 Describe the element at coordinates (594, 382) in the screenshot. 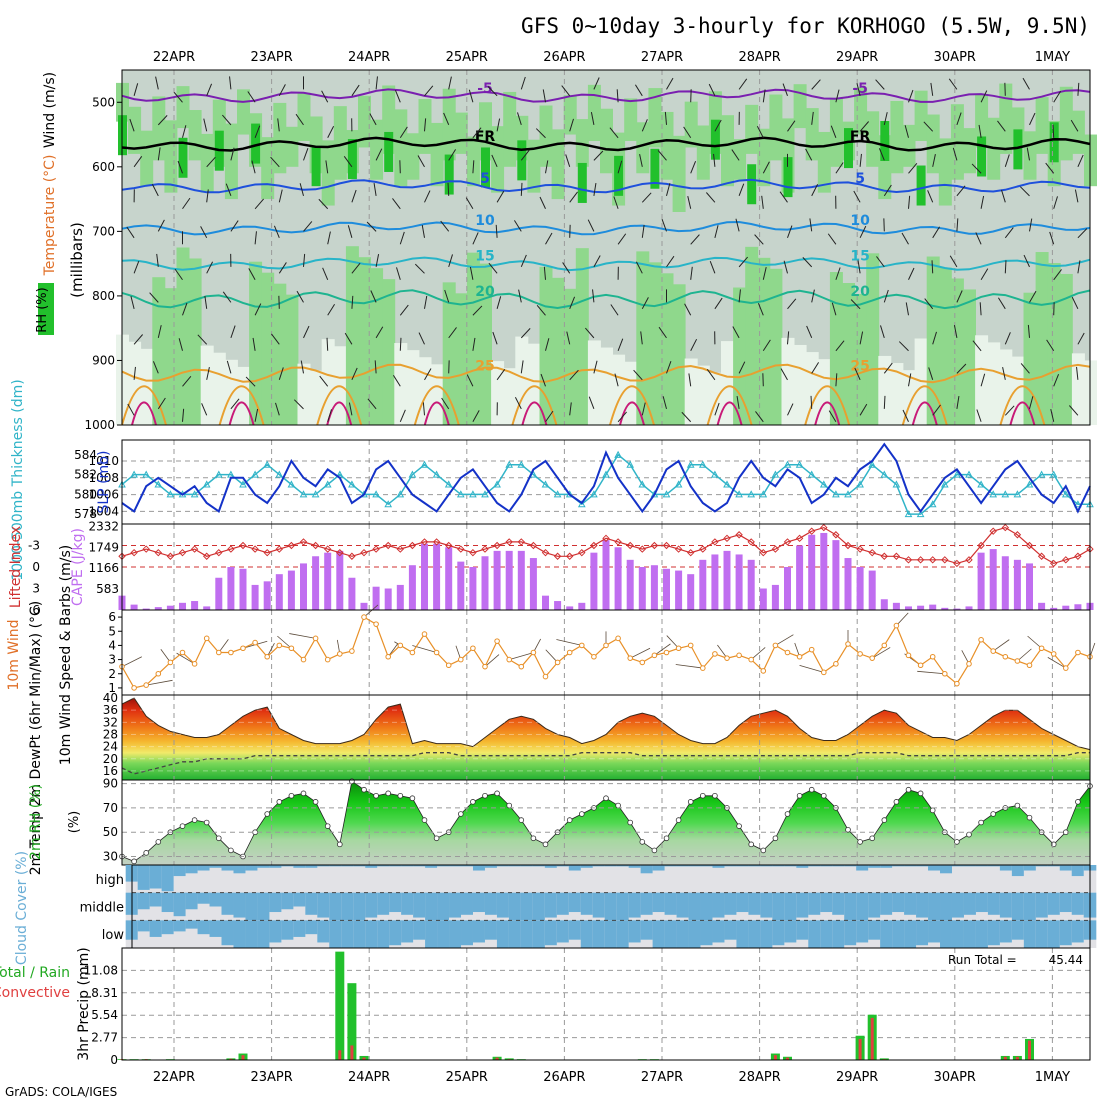

I see `rh-dry-column` at that location.